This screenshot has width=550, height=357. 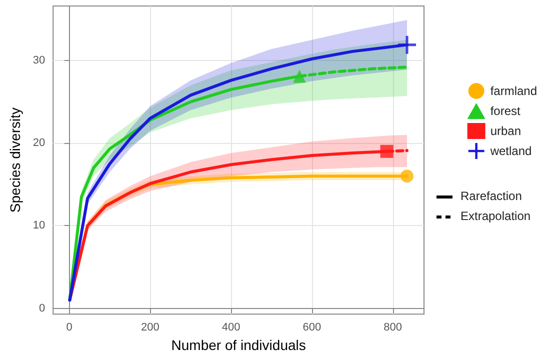 What do you see at coordinates (39, 60) in the screenshot?
I see `y-tick-label: 30` at bounding box center [39, 60].